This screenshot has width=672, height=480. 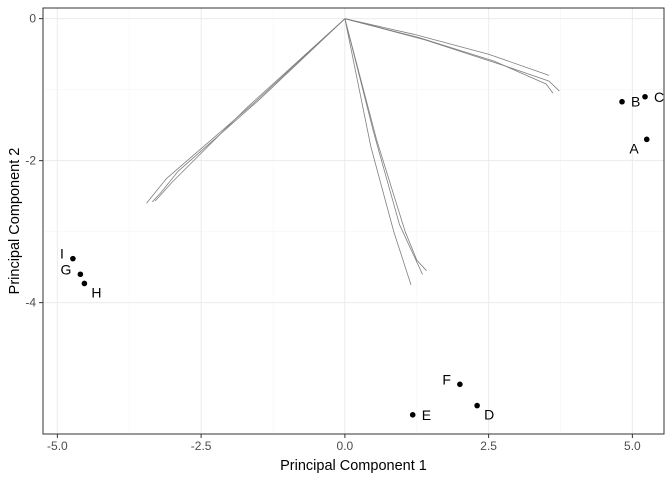 What do you see at coordinates (353, 466) in the screenshot?
I see `x-axis-title: Principal Component 1` at bounding box center [353, 466].